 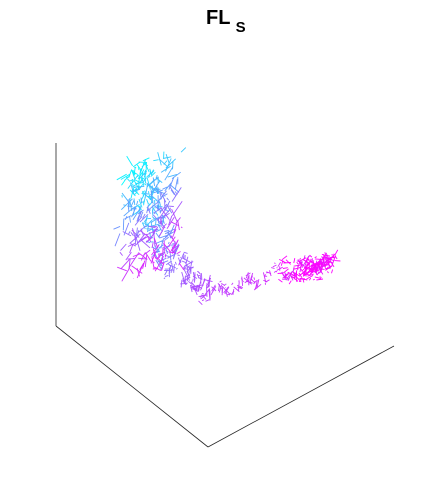 I want to click on chart-title-main: FL, so click(x=218, y=18).